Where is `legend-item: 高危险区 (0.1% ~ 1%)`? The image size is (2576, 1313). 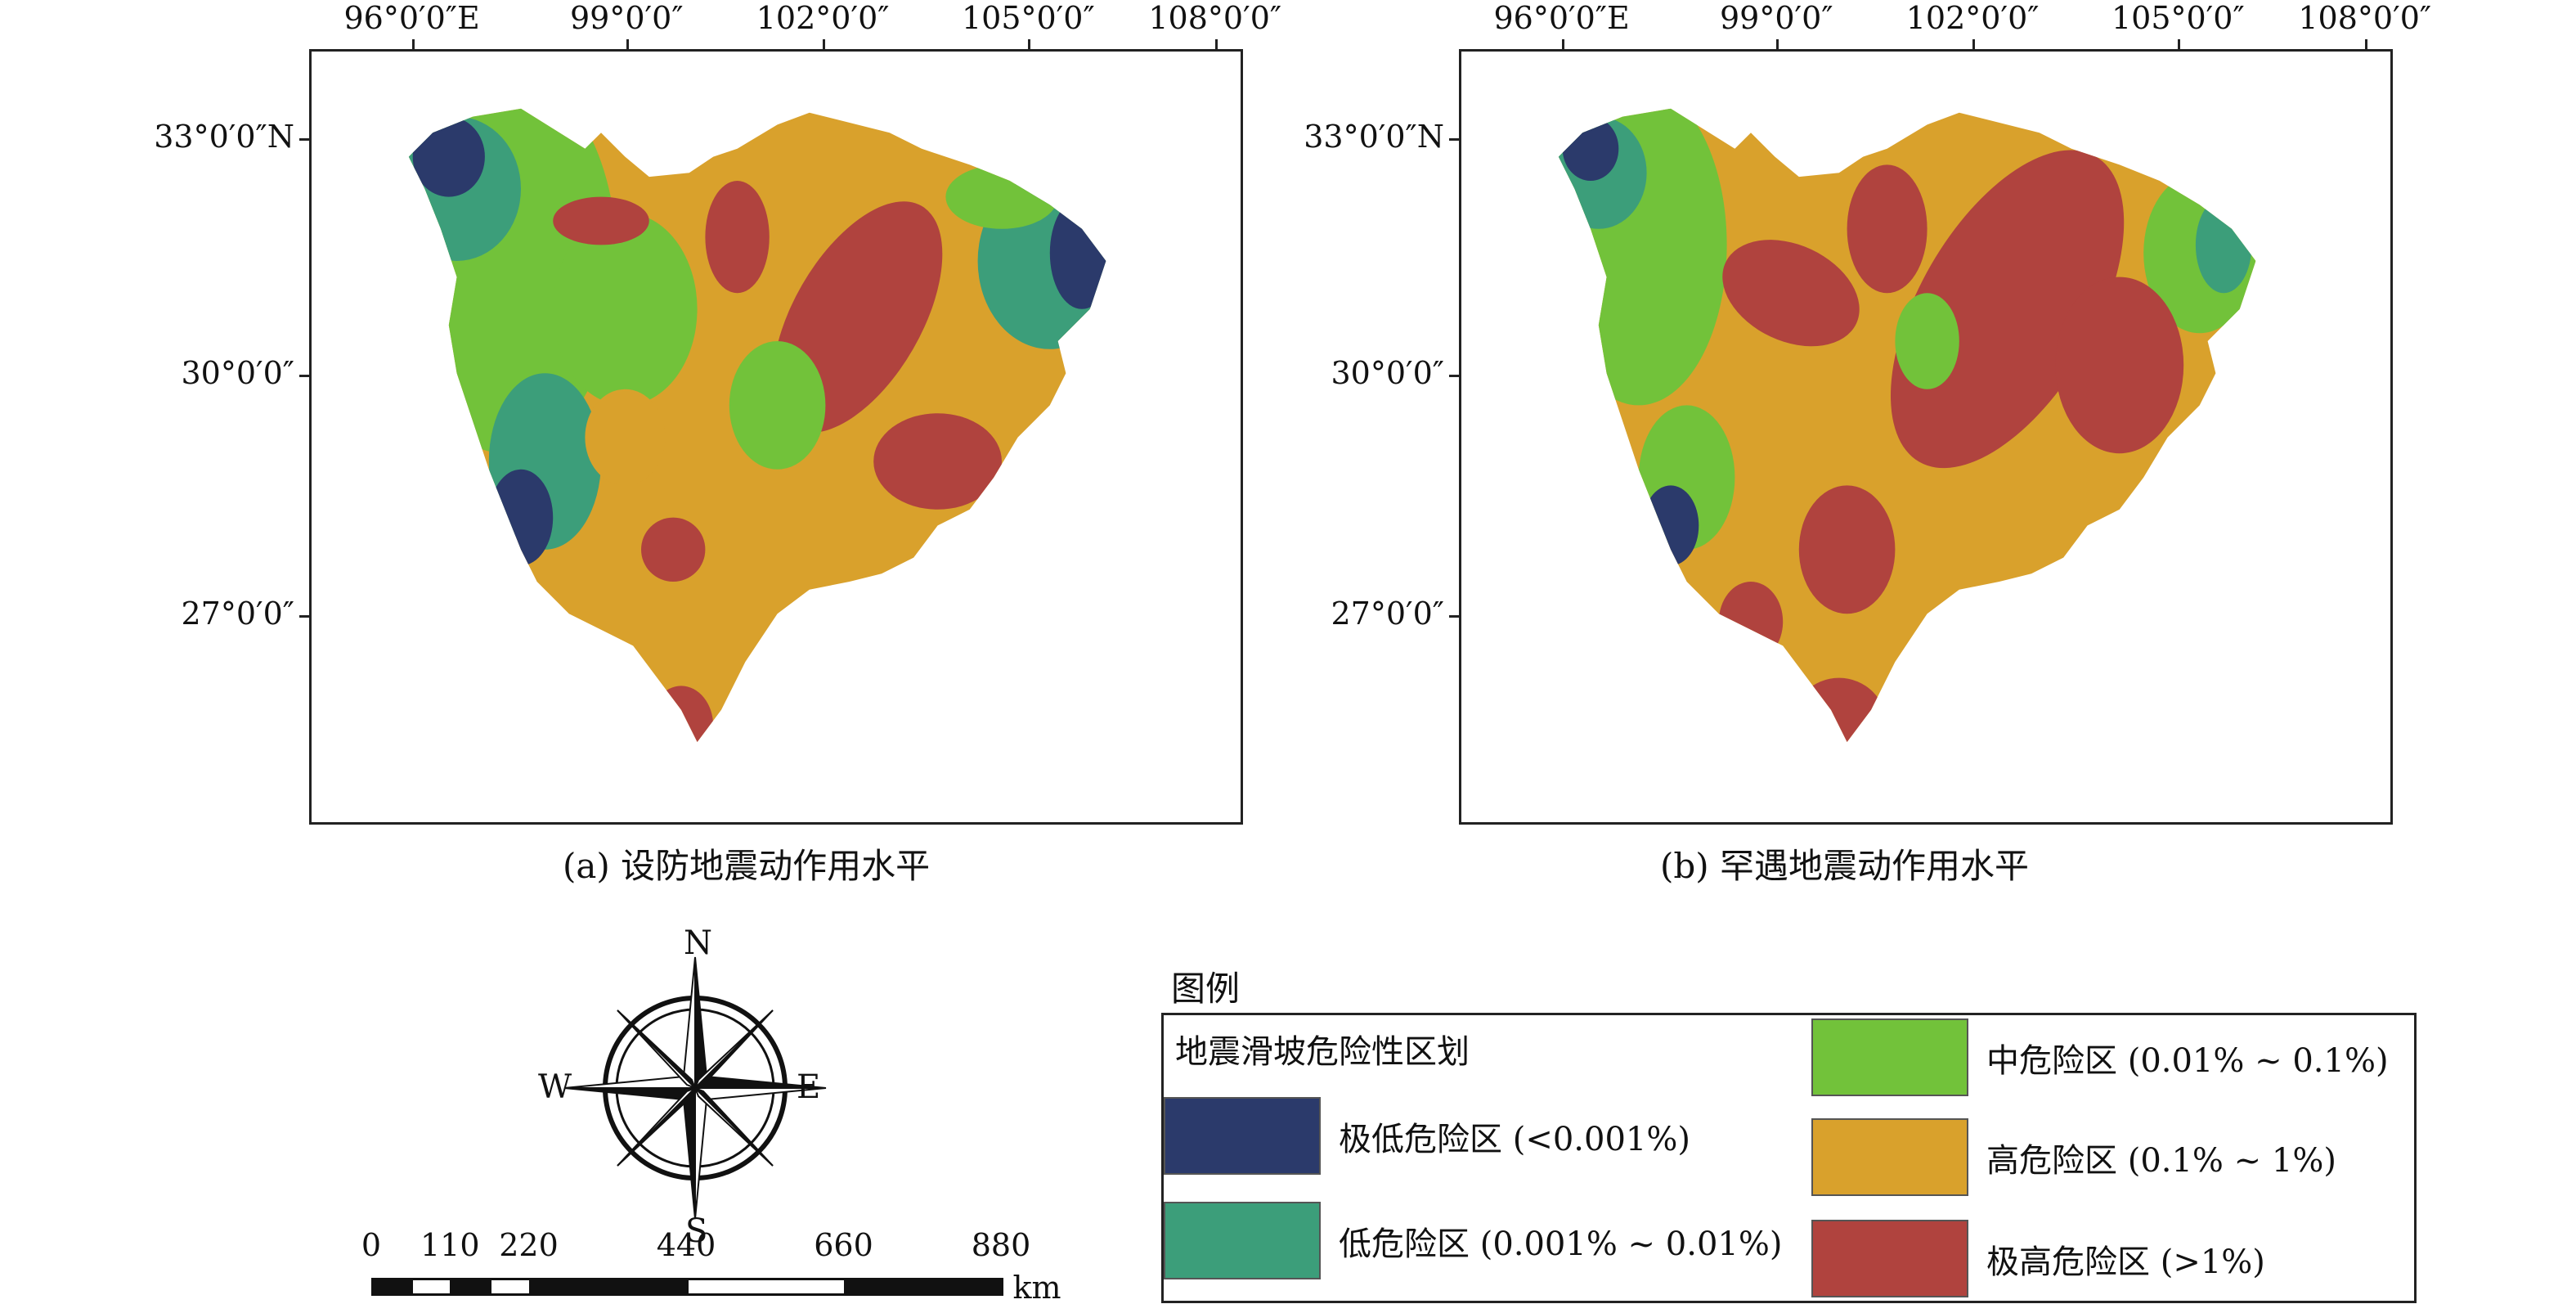
legend-item: 高危险区 (0.1% ~ 1%) is located at coordinates (2074, 1157).